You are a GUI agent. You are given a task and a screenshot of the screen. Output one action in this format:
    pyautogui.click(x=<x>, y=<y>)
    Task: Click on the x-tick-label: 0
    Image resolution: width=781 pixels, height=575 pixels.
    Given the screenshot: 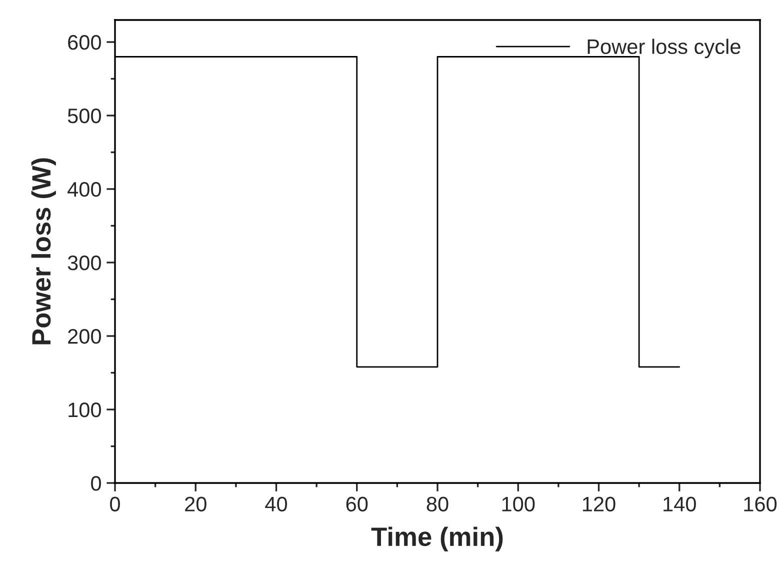 What is the action you would take?
    pyautogui.click(x=115, y=504)
    